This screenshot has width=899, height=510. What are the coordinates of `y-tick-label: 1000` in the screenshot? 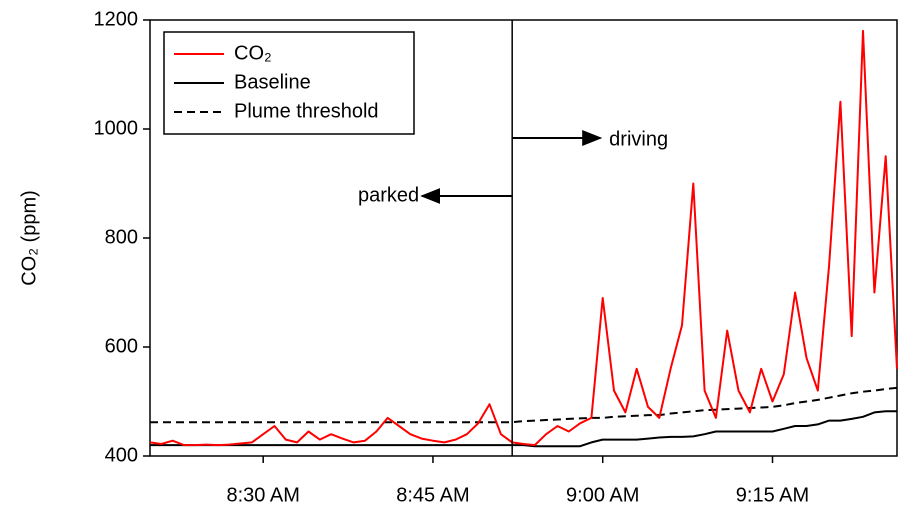 It's located at (116, 128).